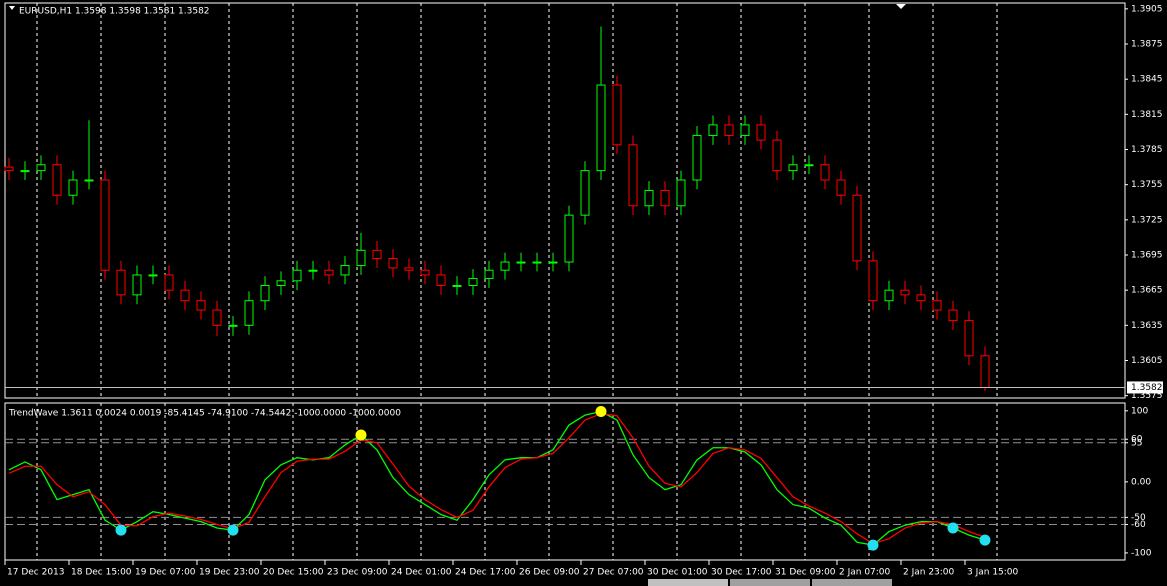 Image resolution: width=1167 pixels, height=586 pixels. Describe the element at coordinates (12, 8) in the screenshot. I see `menu-arrow` at that location.